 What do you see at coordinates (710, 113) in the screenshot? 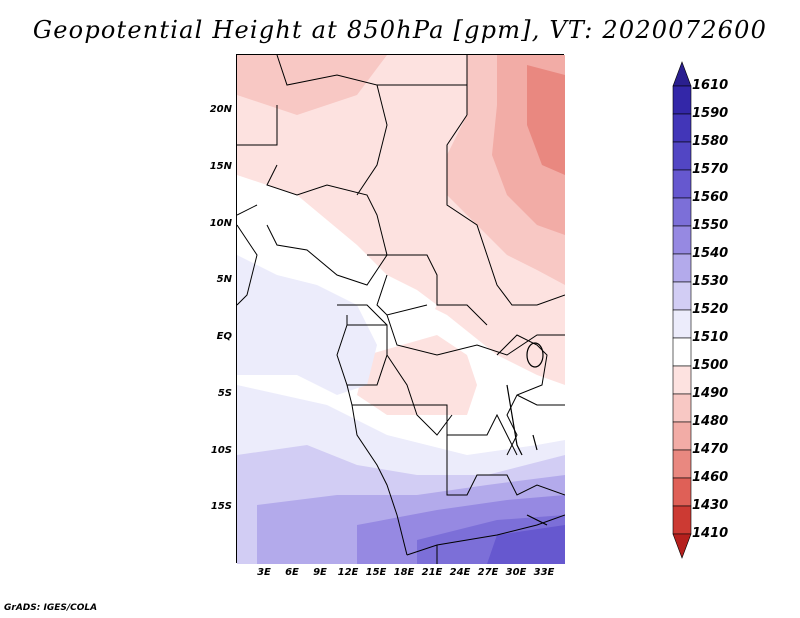
I see `colorbar-label: 1590` at bounding box center [710, 113].